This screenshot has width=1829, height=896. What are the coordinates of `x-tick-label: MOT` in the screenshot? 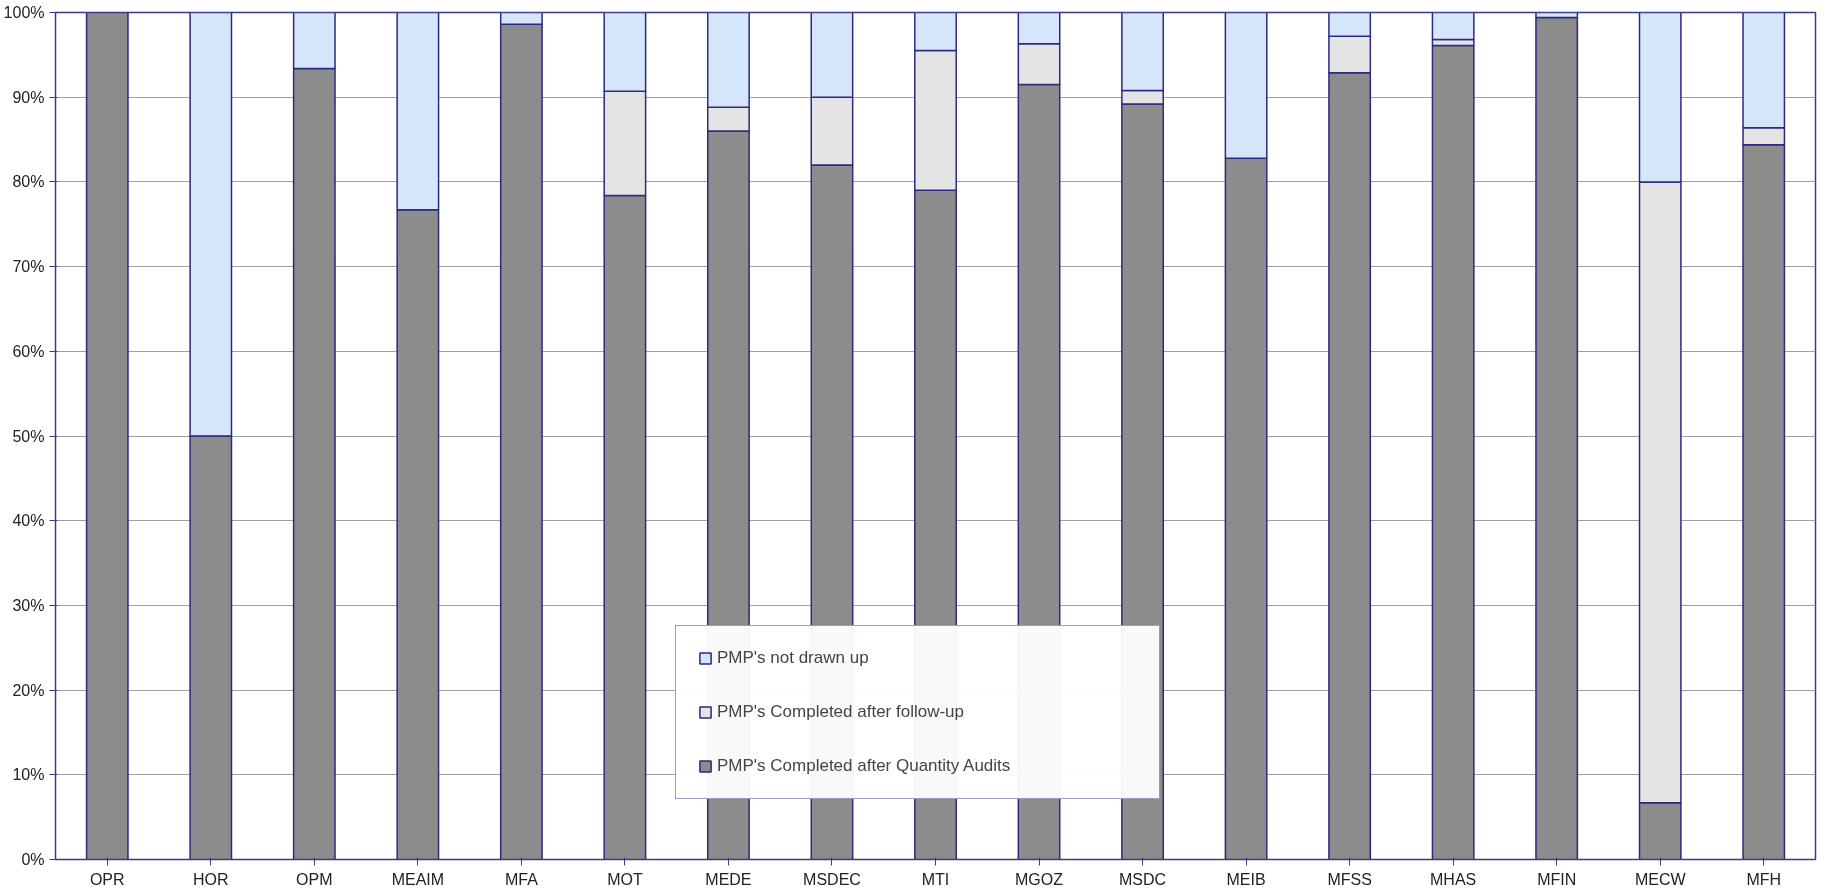 It's located at (625, 879).